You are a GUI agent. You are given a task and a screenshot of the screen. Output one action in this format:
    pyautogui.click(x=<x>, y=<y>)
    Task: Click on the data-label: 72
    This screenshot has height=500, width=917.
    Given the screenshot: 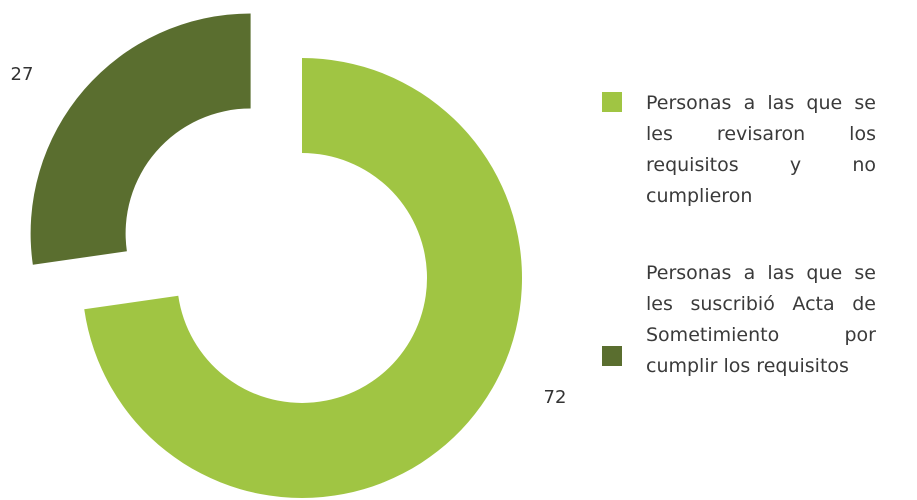 What is the action you would take?
    pyautogui.click(x=555, y=397)
    